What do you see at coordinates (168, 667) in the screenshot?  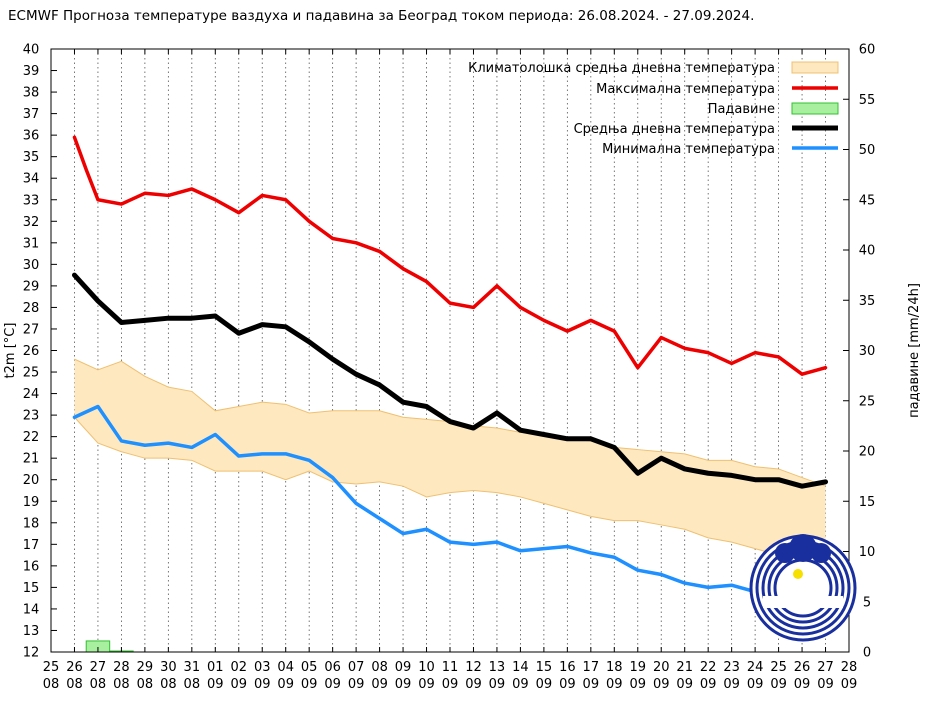 I see `x-tick-label-day: 30` at bounding box center [168, 667].